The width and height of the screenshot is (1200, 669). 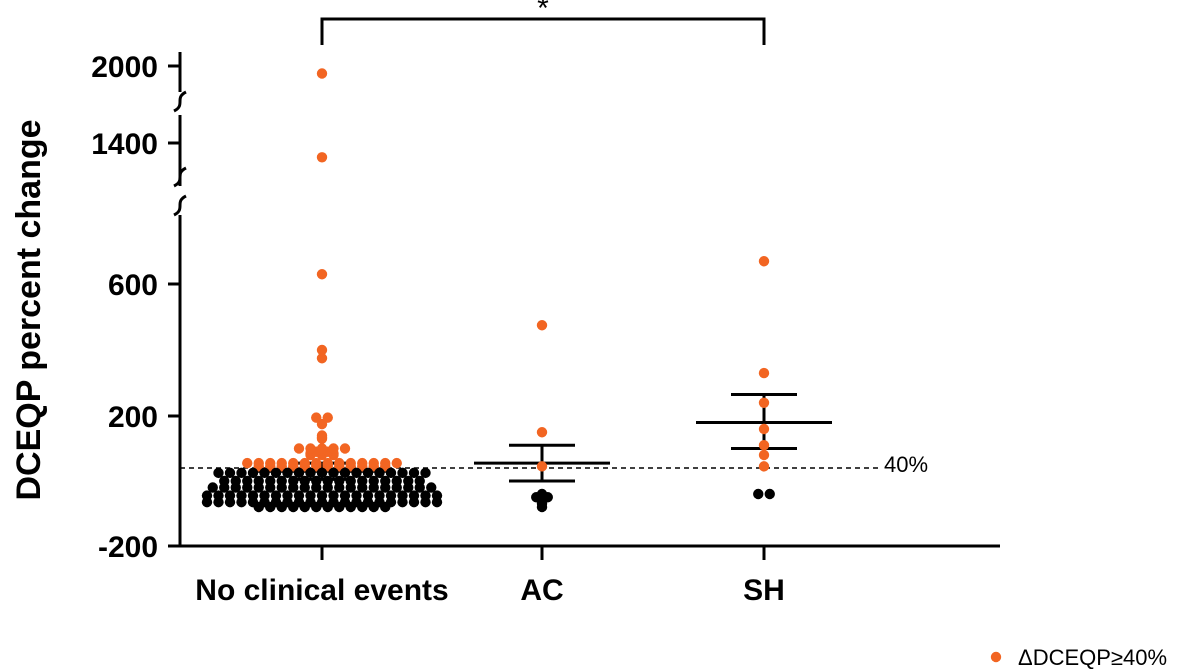 I want to click on y-tick-label: -200, so click(x=128, y=547).